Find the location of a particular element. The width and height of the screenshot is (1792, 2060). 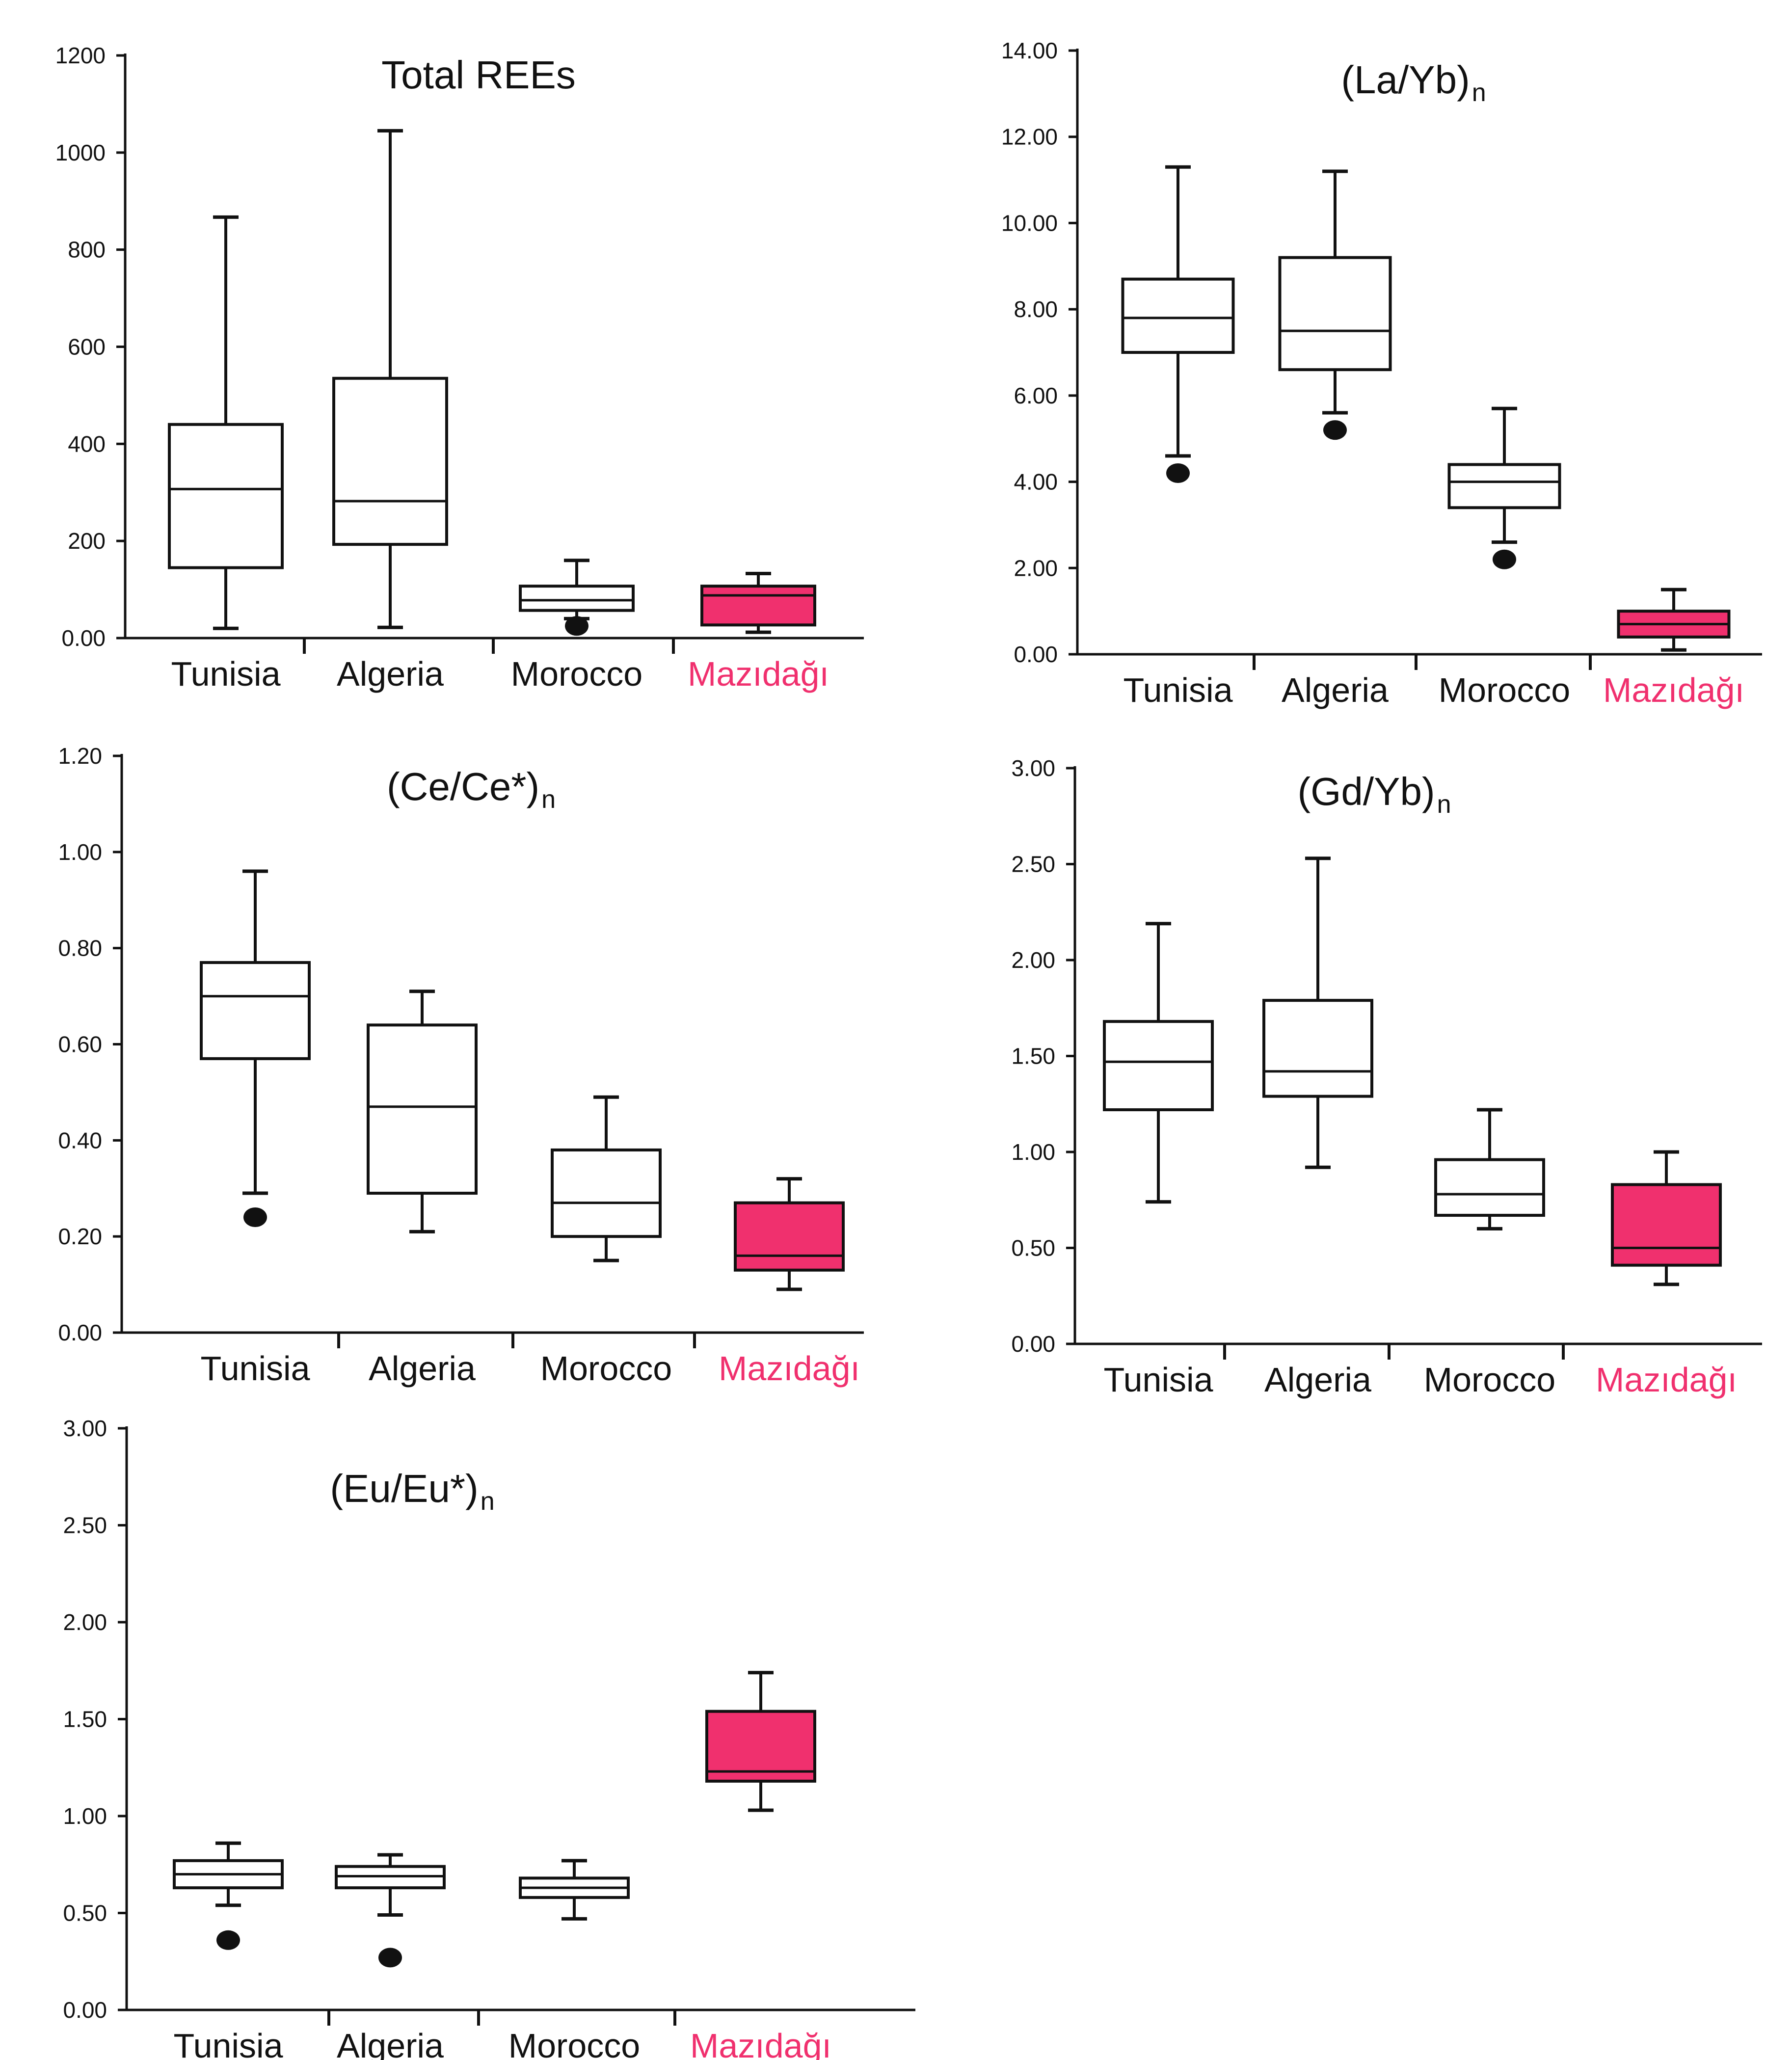

y-tick-label: 600 is located at coordinates (87, 347).